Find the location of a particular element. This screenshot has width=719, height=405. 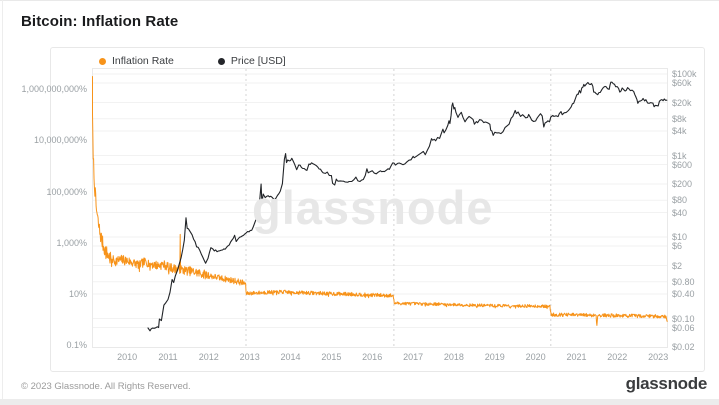

copyright-text: © 2023 Glassnode. All Rights Reserved. is located at coordinates (106, 386).